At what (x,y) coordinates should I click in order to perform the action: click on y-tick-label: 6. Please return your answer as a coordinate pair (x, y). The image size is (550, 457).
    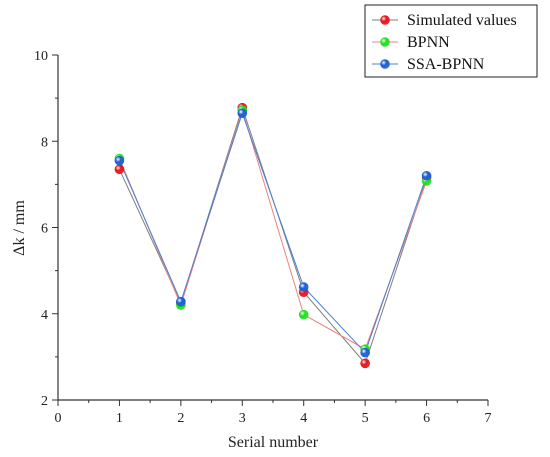
    Looking at the image, I should click on (44, 229).